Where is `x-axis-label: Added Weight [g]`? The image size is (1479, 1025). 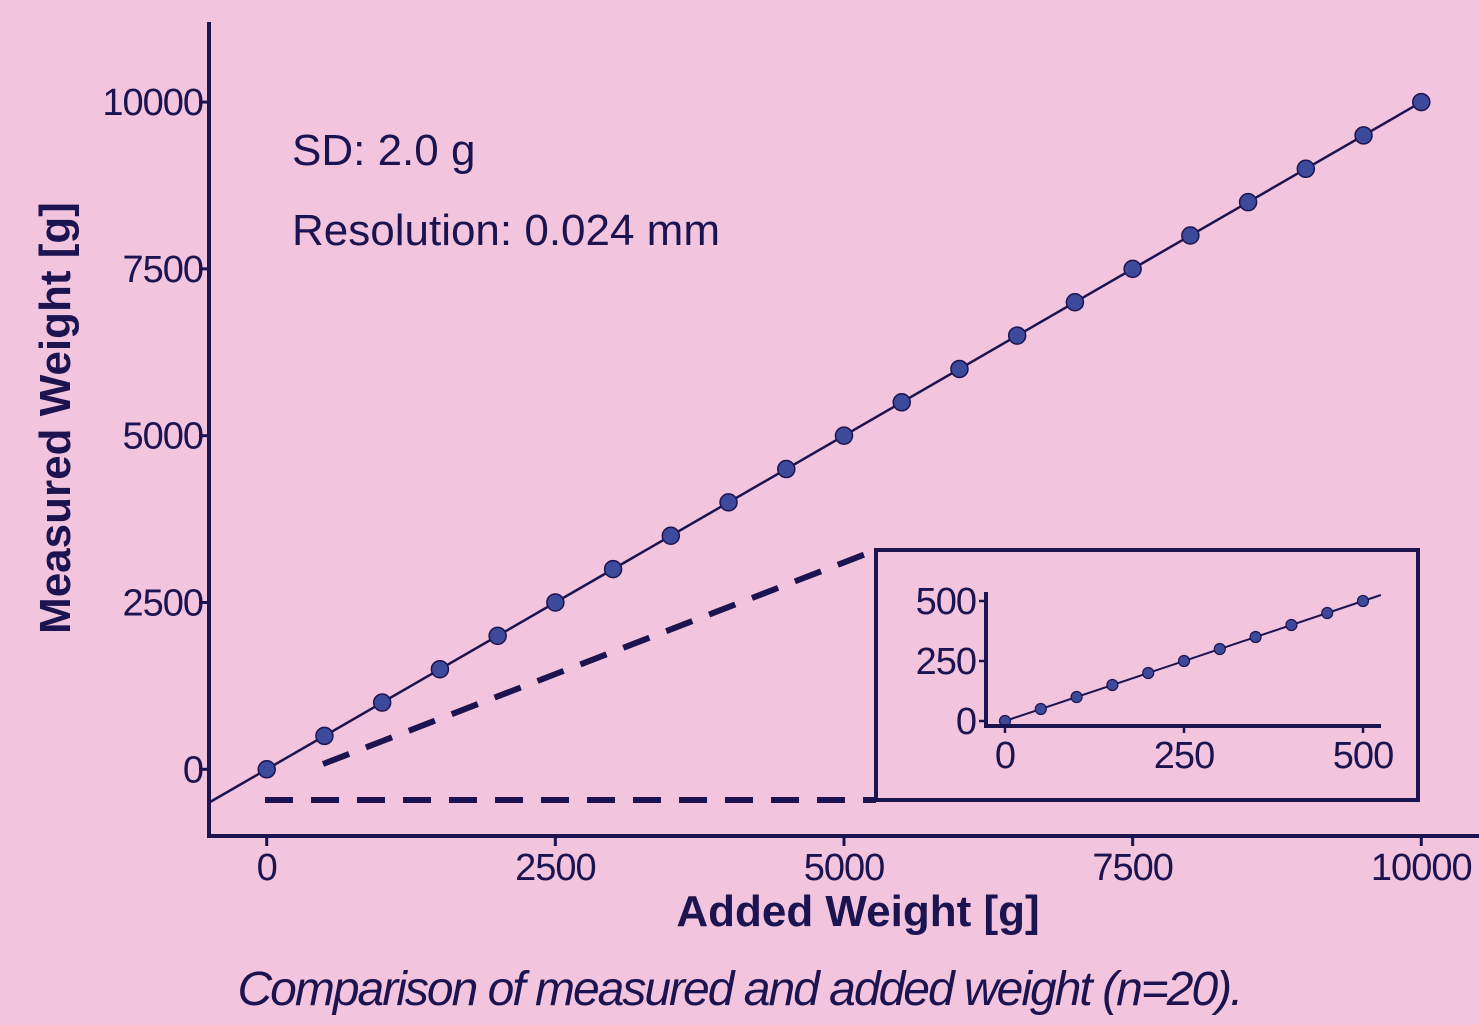 x-axis-label: Added Weight [g] is located at coordinates (857, 911).